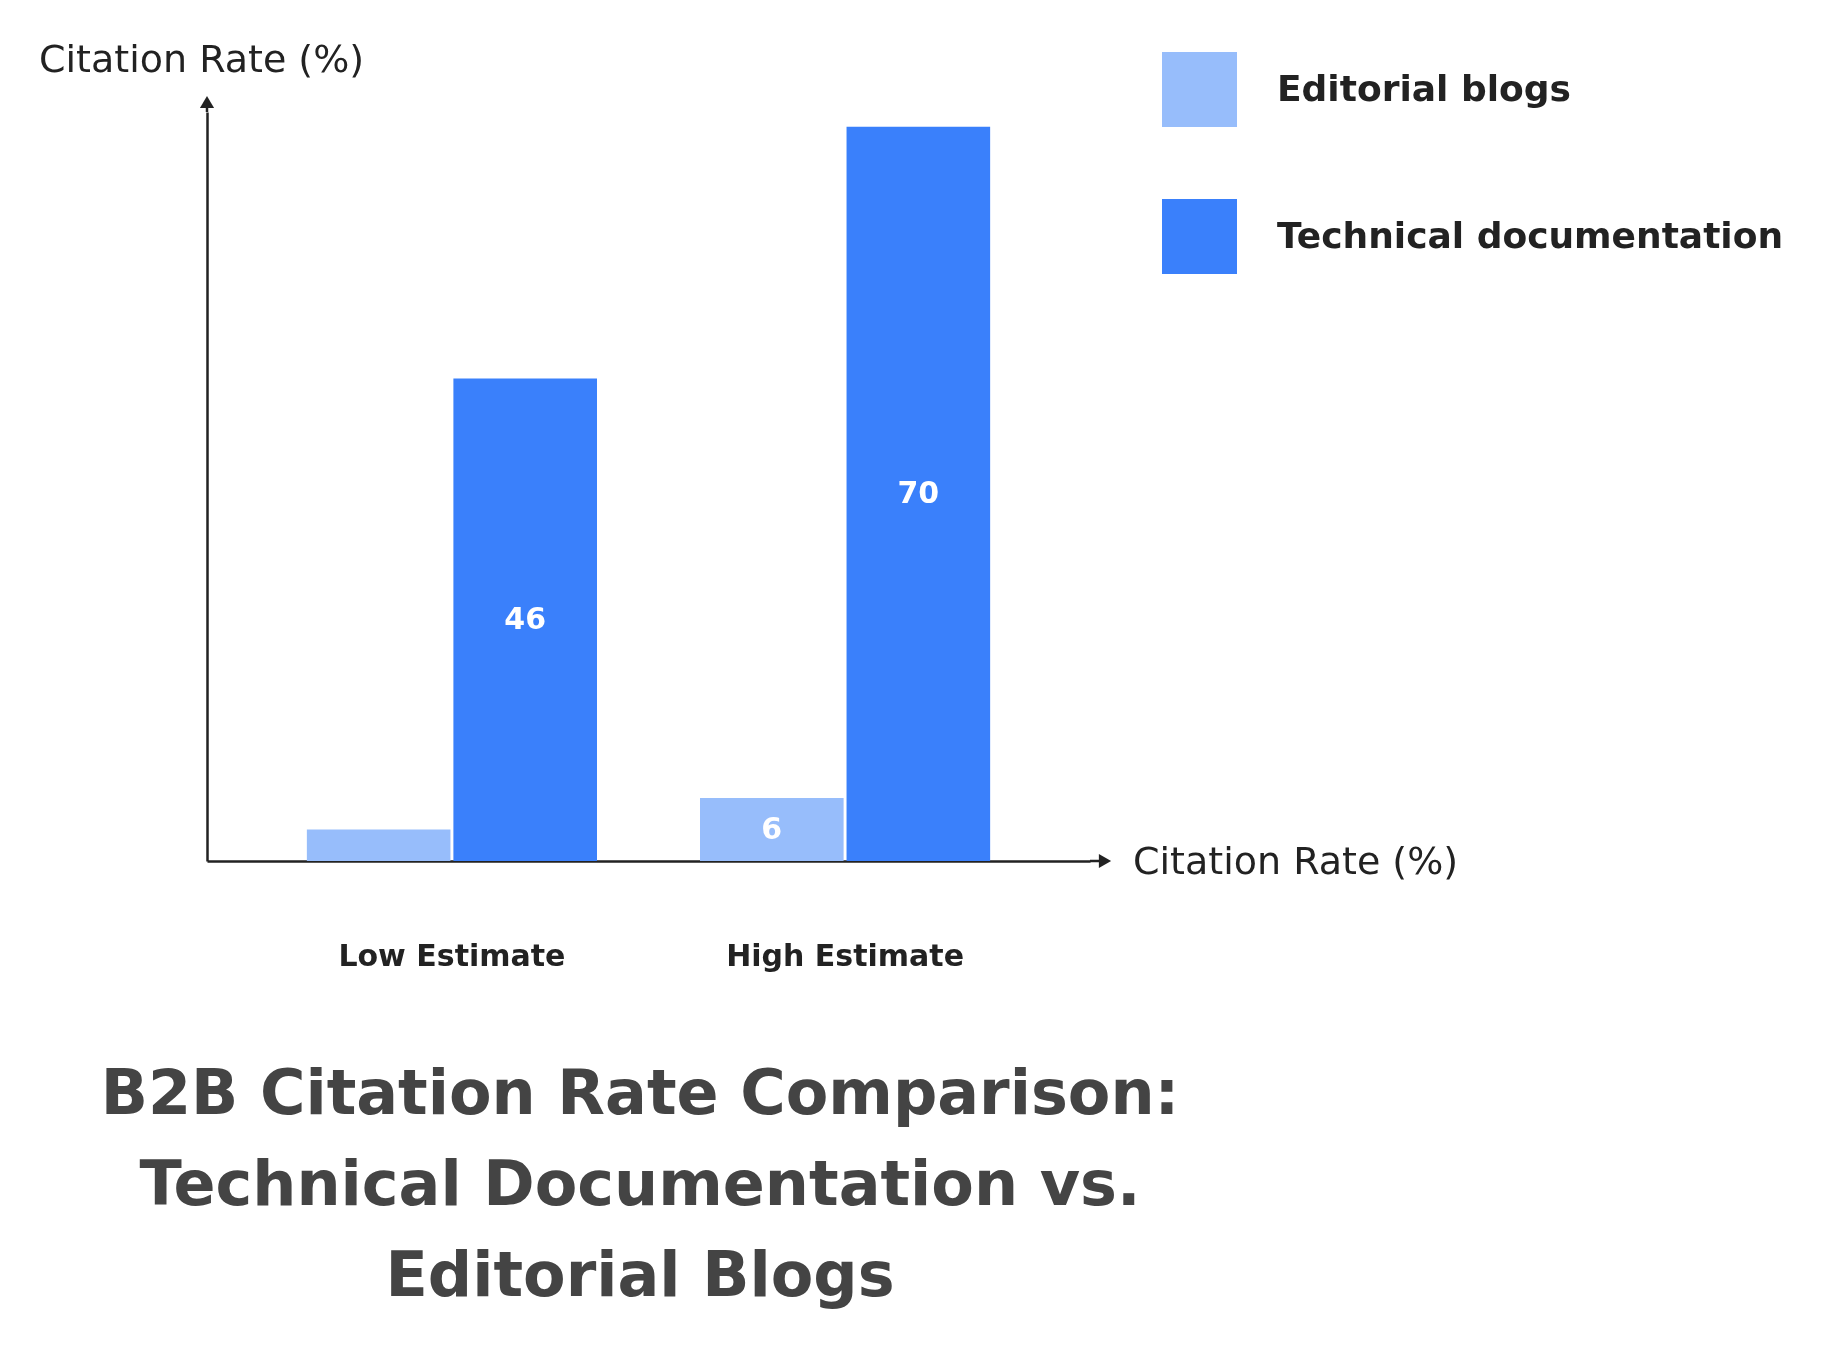 This screenshot has height=1358, width=1841. I want to click on x-tick-label: Low Estimate, so click(452, 955).